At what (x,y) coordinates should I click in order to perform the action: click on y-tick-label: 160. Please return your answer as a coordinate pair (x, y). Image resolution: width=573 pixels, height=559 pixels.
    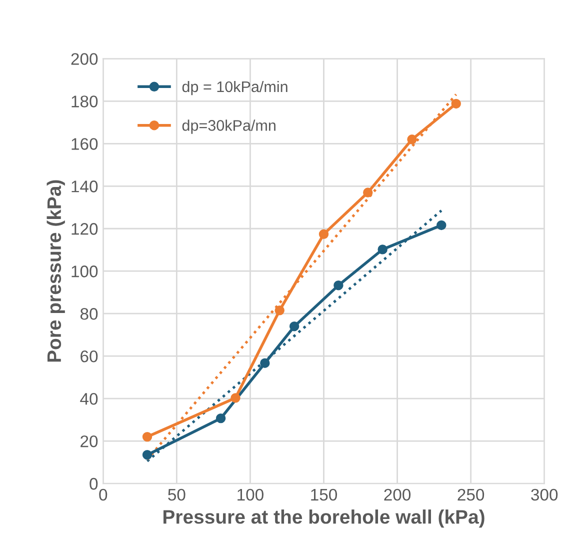
    Looking at the image, I should click on (85, 144).